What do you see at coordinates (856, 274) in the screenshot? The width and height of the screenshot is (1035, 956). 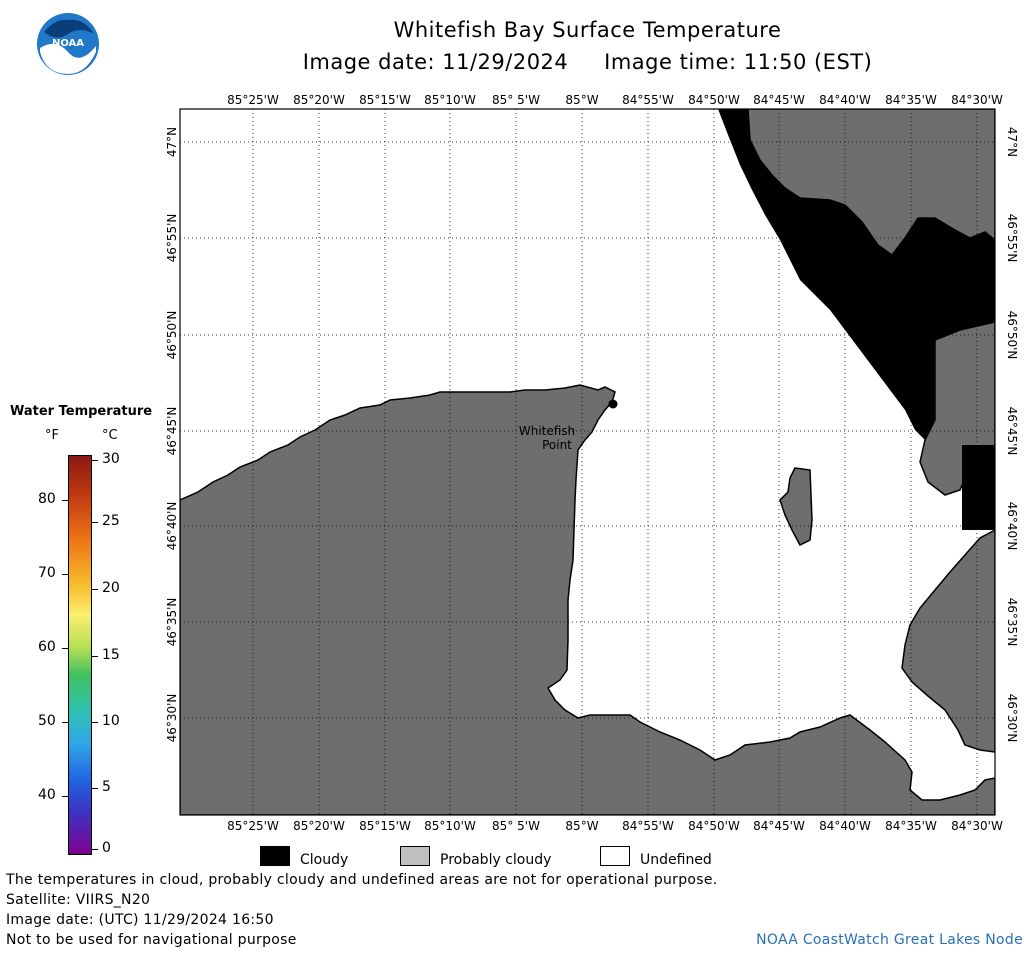 I see `cloud-area-north` at bounding box center [856, 274].